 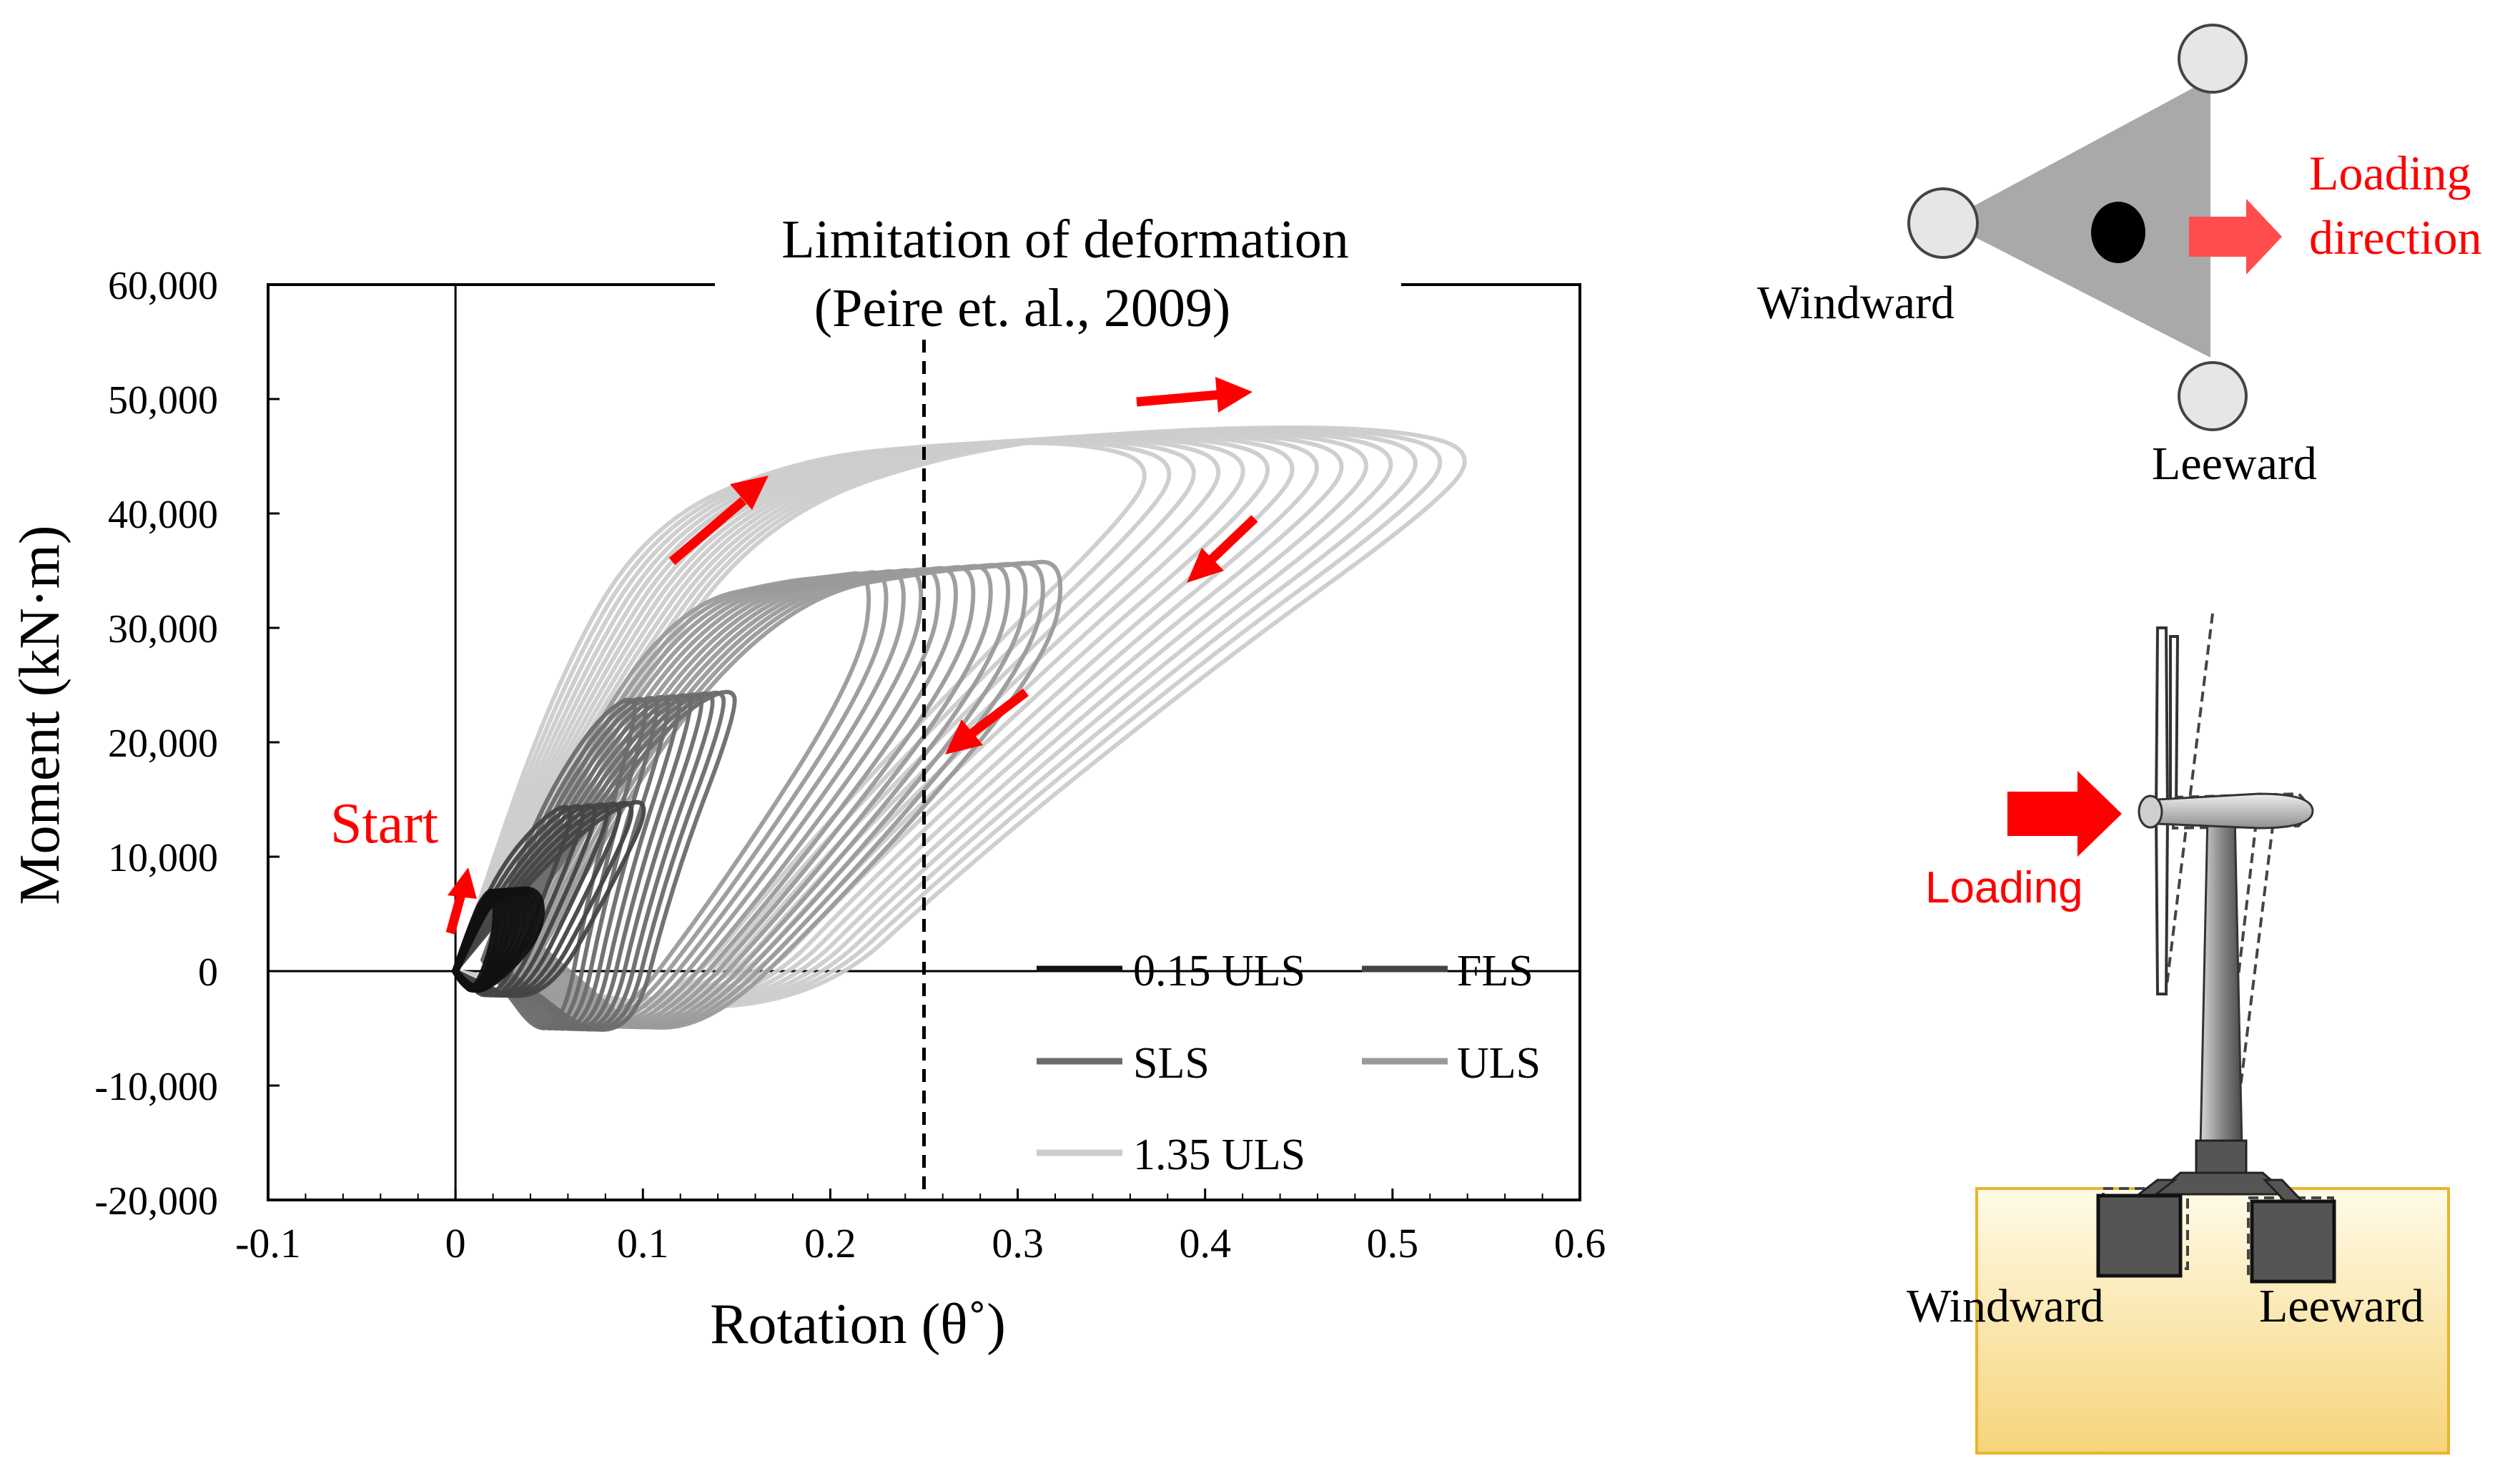 I want to click on y-tick-label: -10,000, so click(x=156, y=1087).